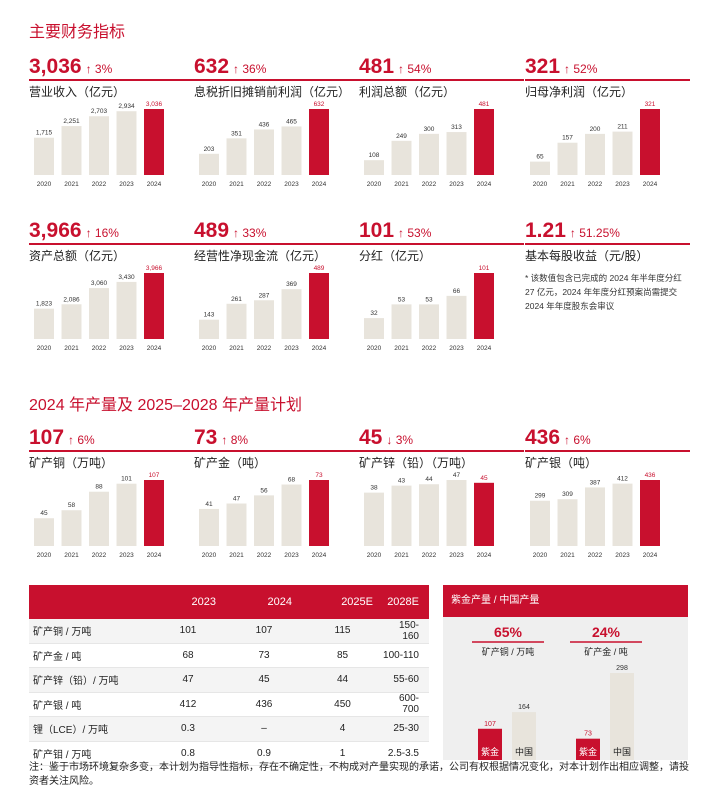 The width and height of the screenshot is (716, 797). I want to click on metric-change: ↑ 36%, so click(250, 69).